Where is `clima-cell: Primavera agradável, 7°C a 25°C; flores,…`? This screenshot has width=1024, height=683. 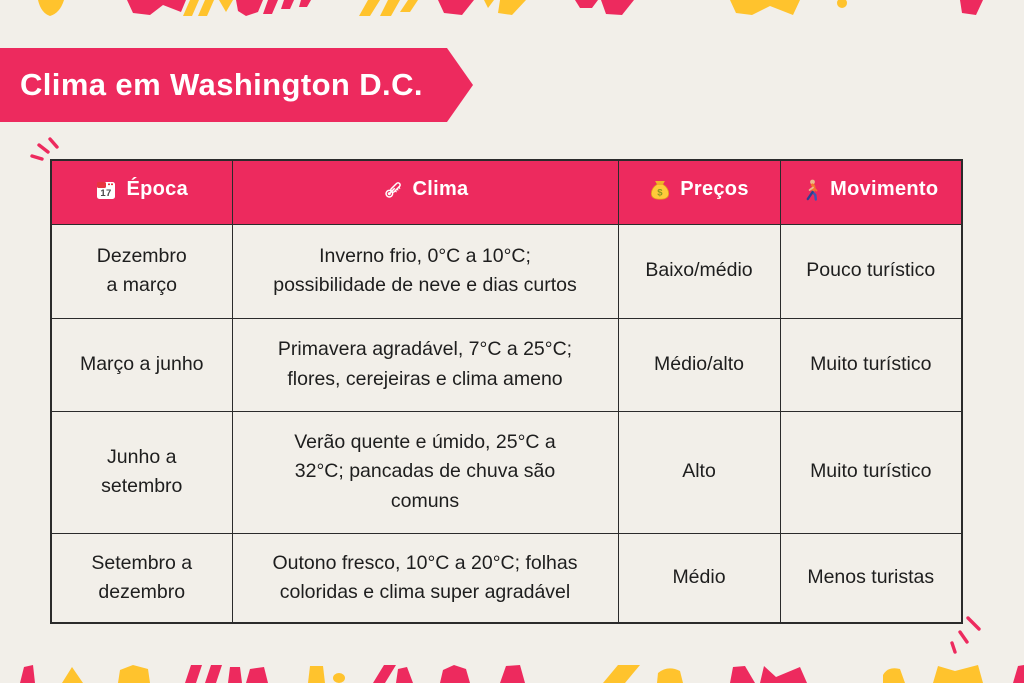
clima-cell: Primavera agradável, 7°C a 25°C; flores,… is located at coordinates (425, 364).